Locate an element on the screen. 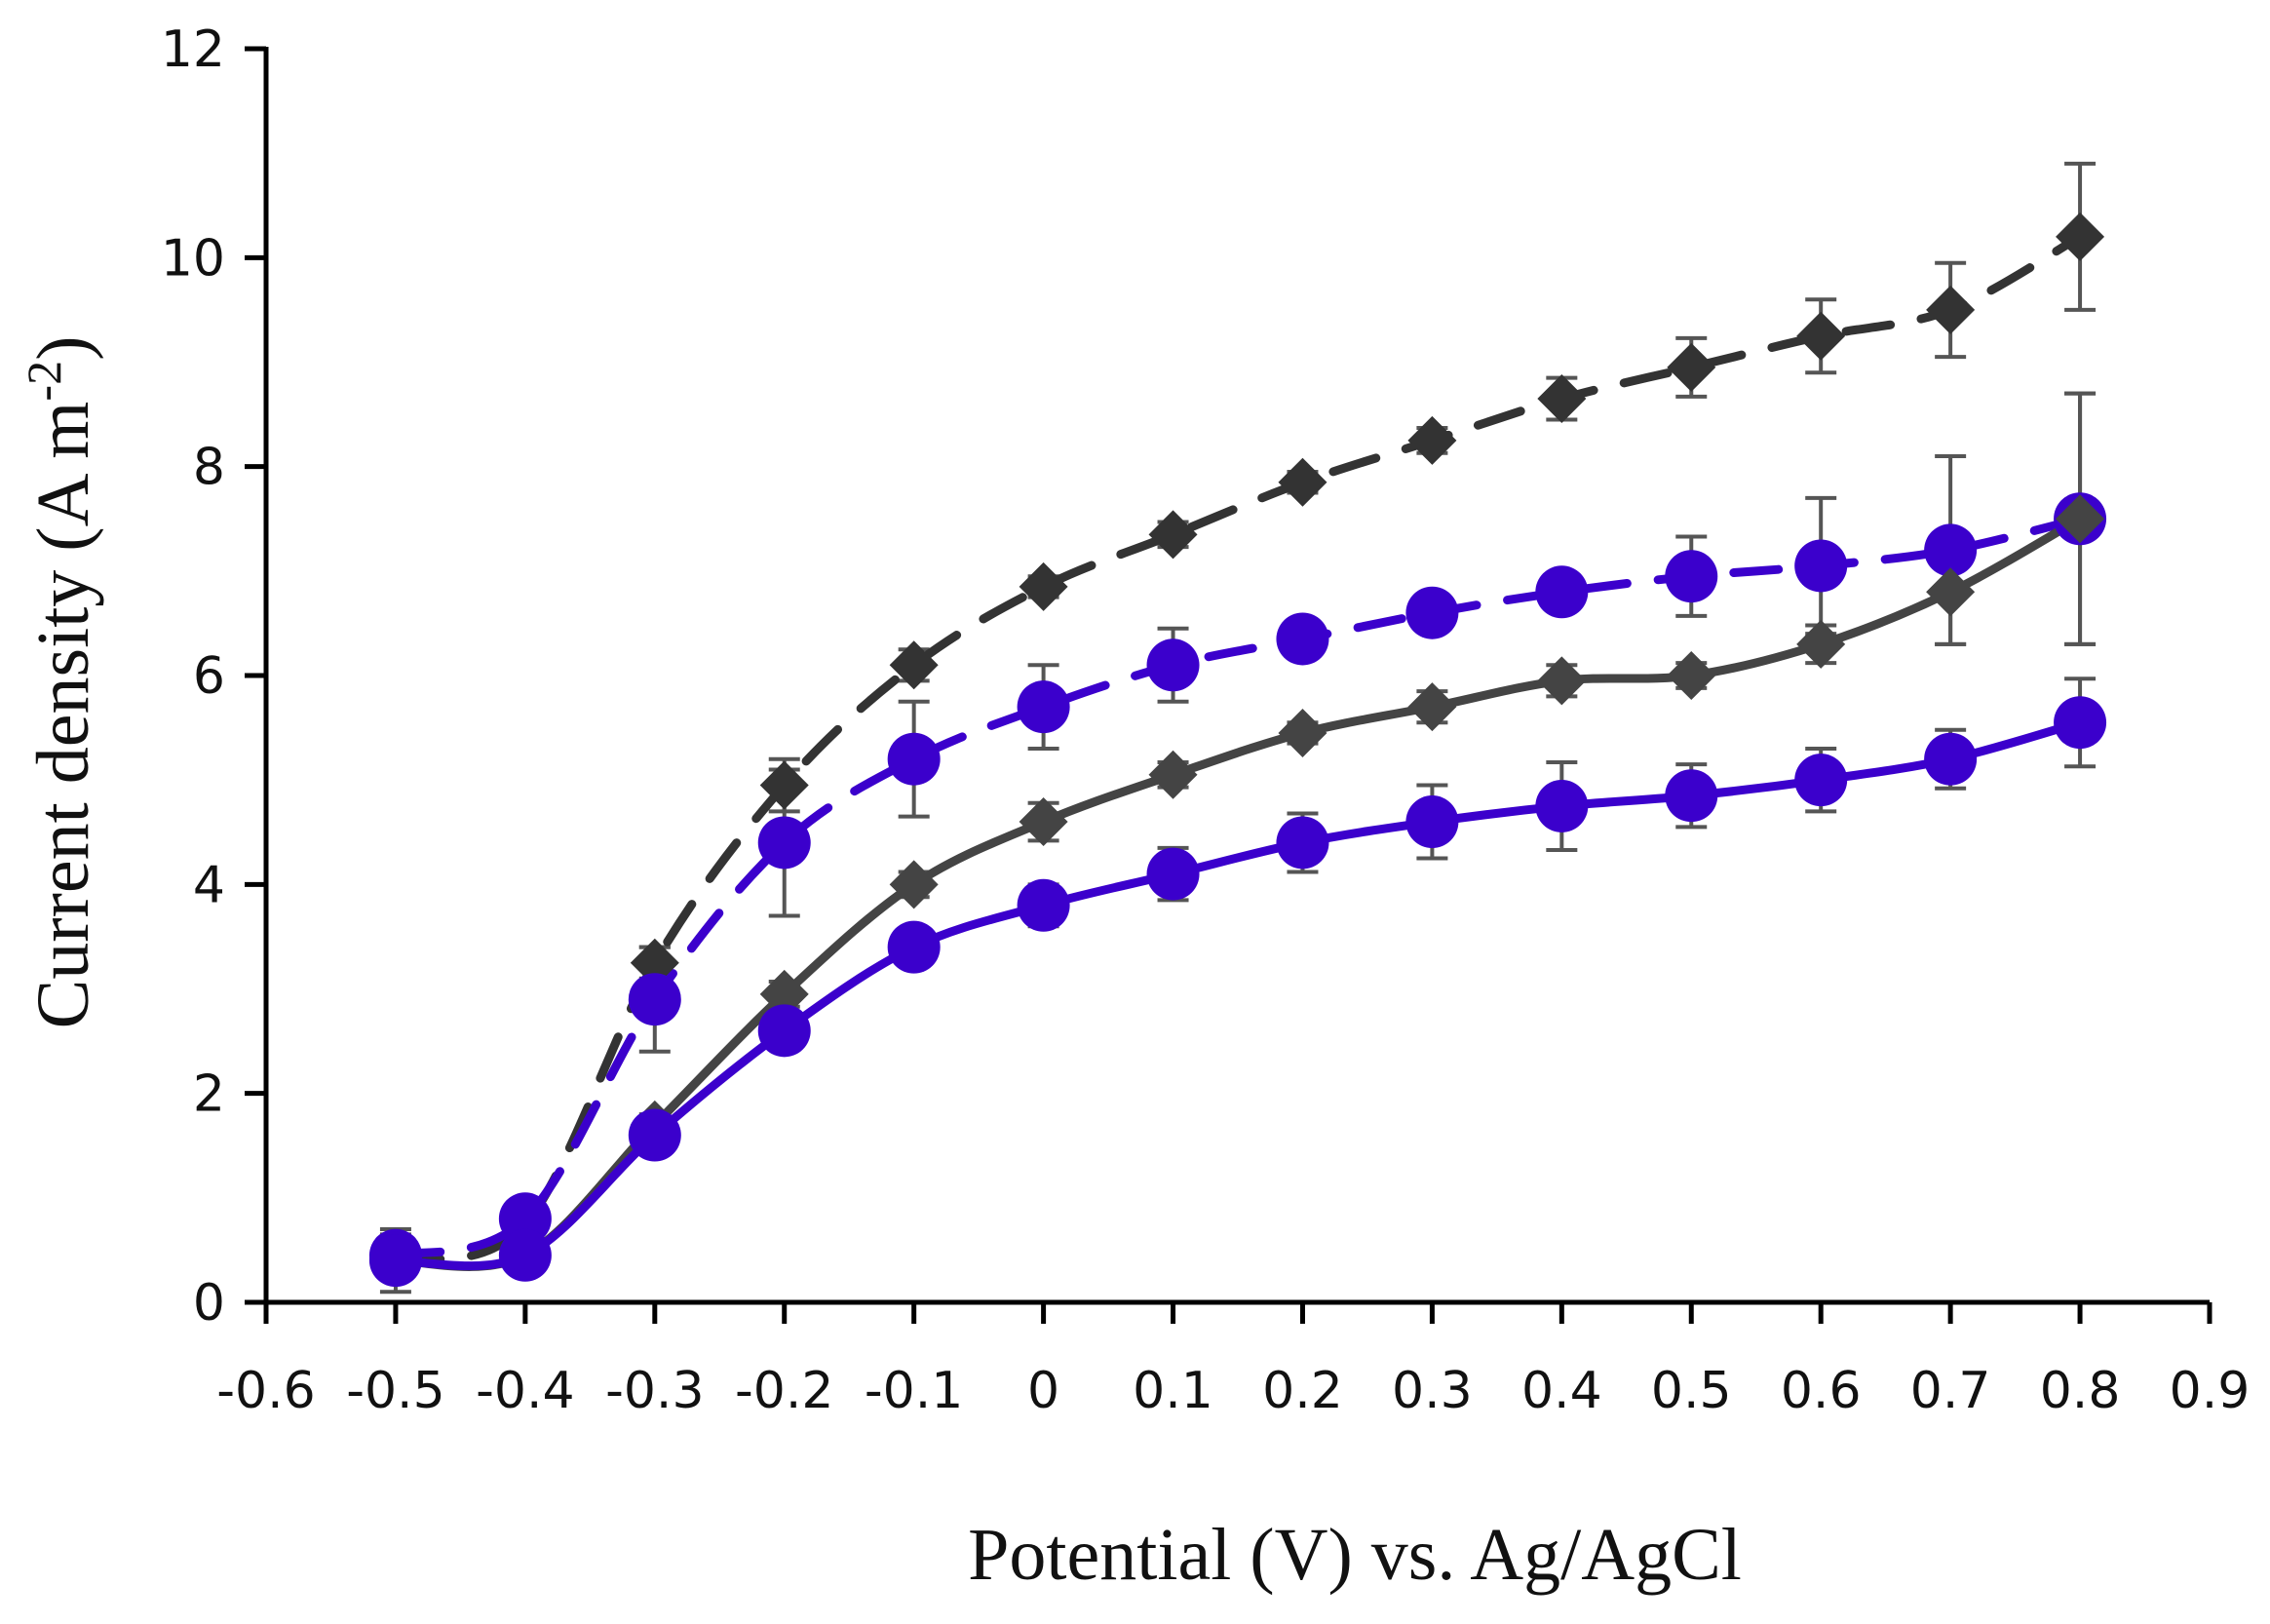  x-axis-title: Potential (V) vs. Ag/AgCl is located at coordinates (1355, 1555).